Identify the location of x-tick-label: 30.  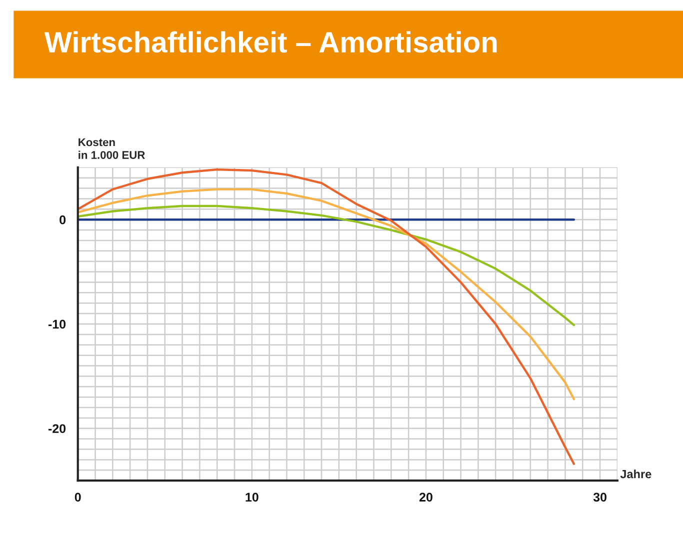
(599, 497).